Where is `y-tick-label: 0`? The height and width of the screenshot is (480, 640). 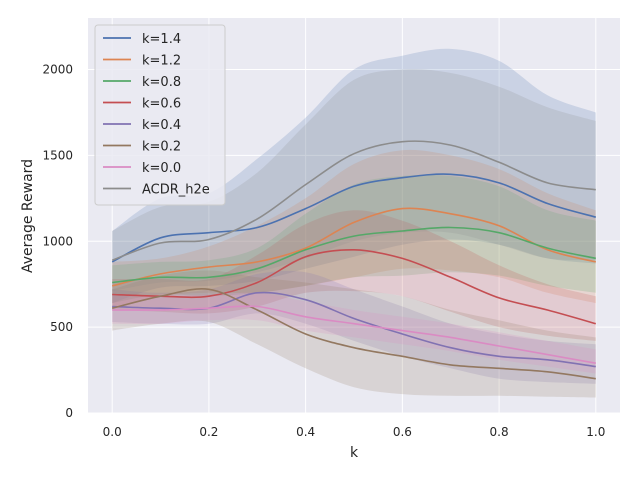 y-tick-label: 0 is located at coordinates (69, 413).